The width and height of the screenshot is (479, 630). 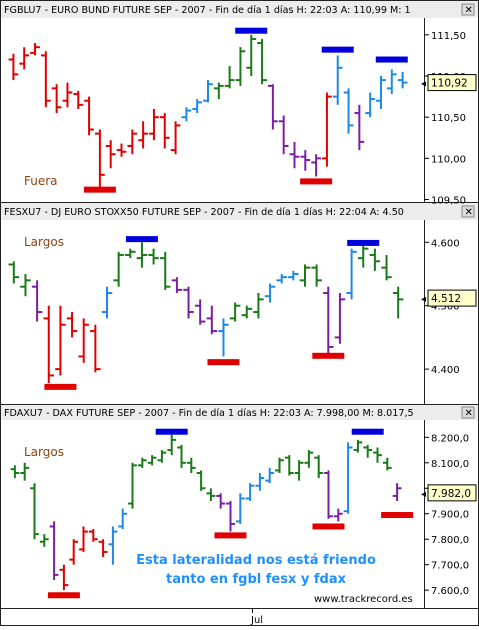 I want to click on panel-2-close-button: ✕, so click(x=468, y=211).